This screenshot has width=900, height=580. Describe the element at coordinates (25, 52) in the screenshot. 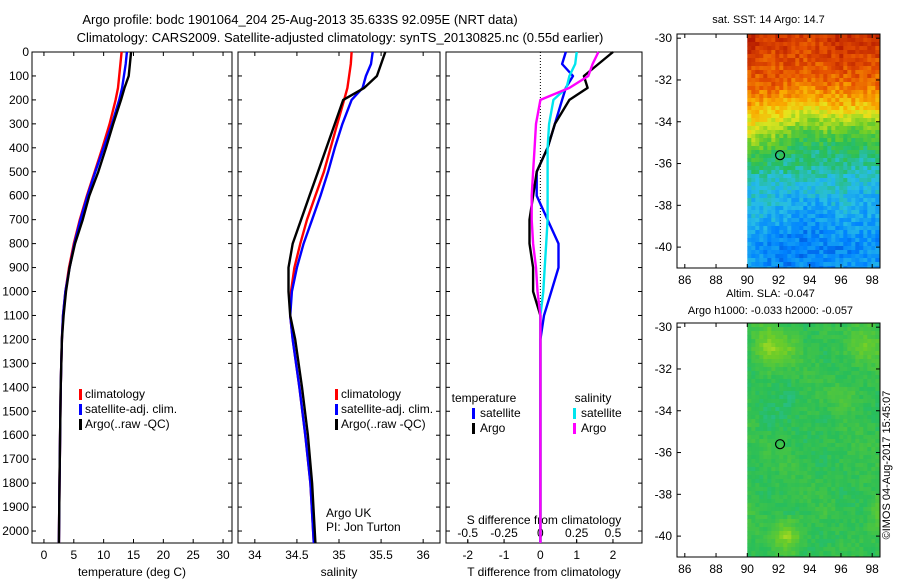

I see `y-tick-label: 0` at that location.